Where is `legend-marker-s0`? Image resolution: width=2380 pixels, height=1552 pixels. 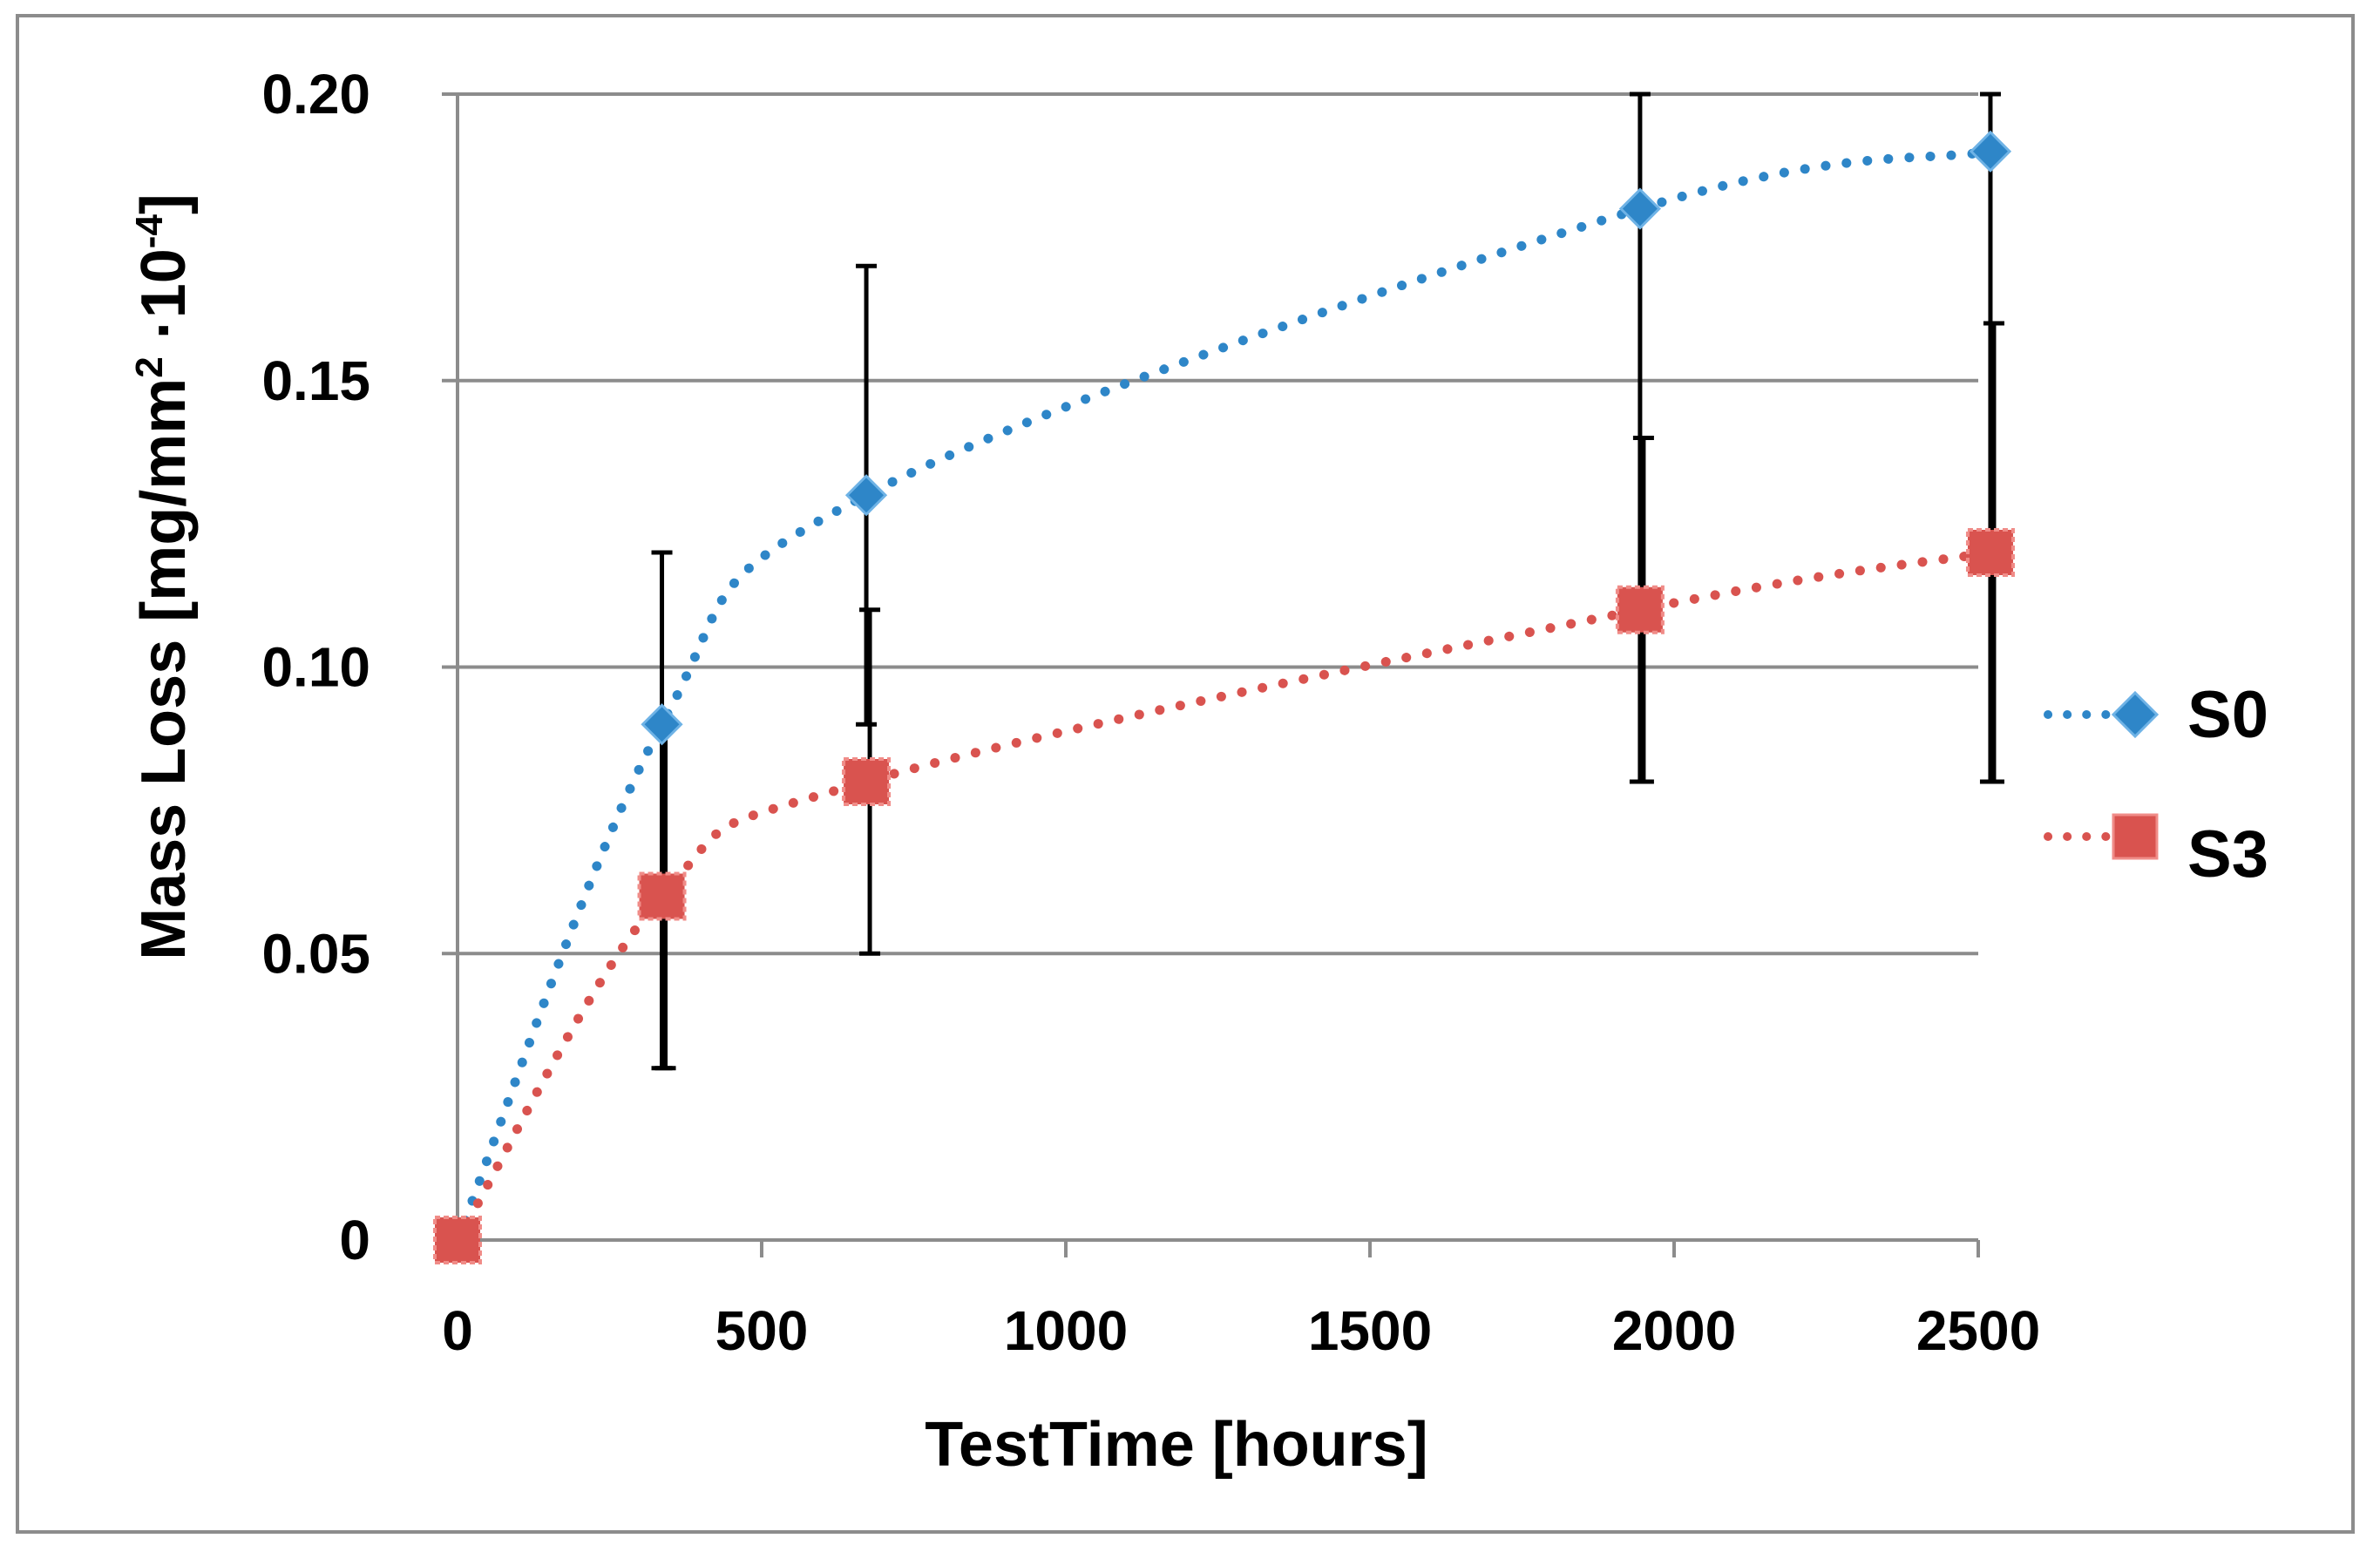
legend-marker-s0 is located at coordinates (2135, 714).